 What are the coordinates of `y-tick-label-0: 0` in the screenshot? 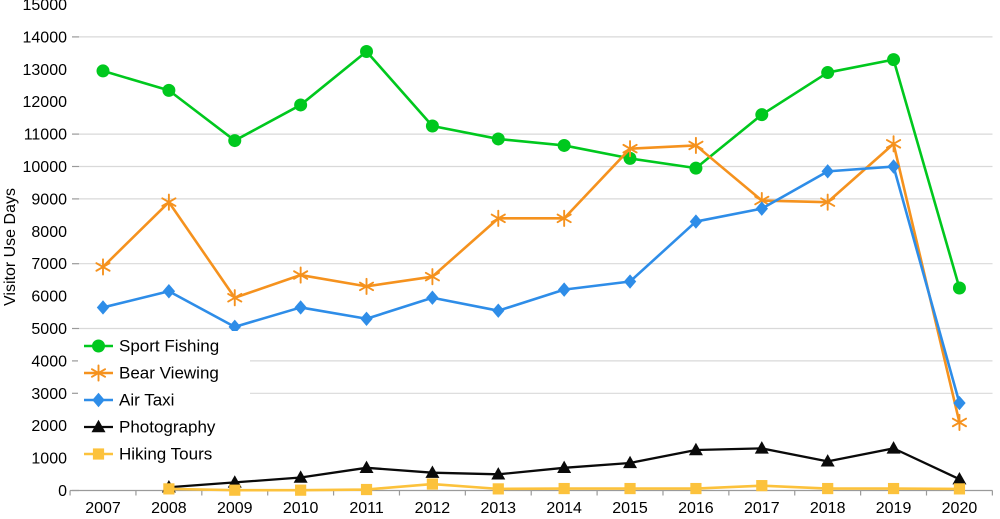 It's located at (62, 491).